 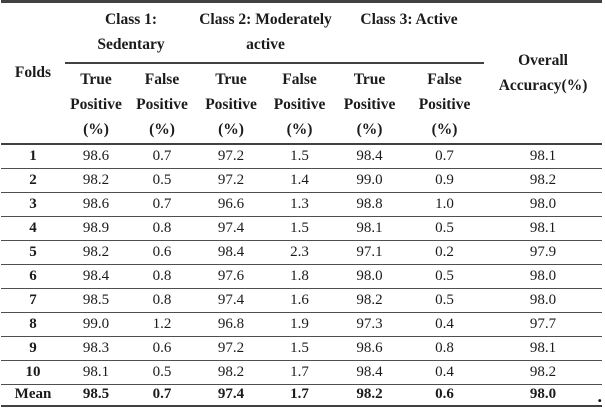 What do you see at coordinates (96, 227) in the screenshot?
I see `value-cell: 98.9` at bounding box center [96, 227].